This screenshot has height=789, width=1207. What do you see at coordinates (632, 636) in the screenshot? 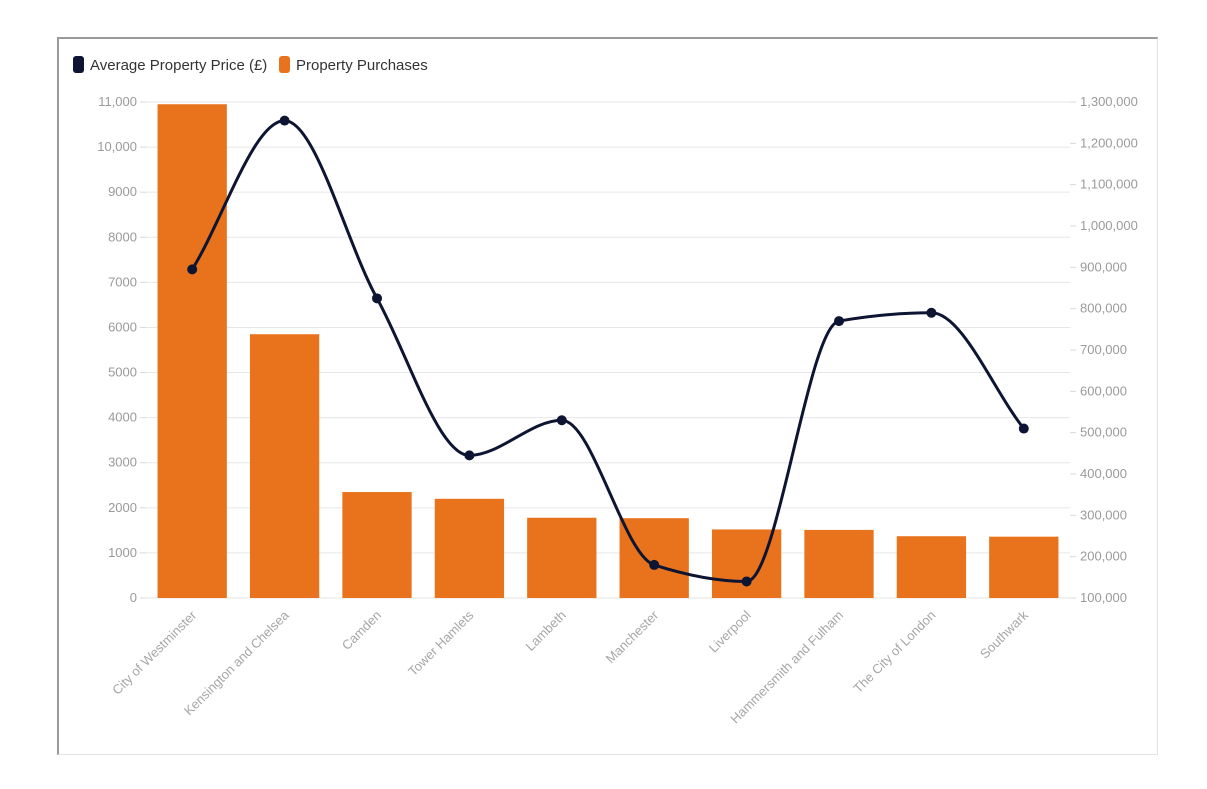
I see `x-category-label: Manchester` at bounding box center [632, 636].